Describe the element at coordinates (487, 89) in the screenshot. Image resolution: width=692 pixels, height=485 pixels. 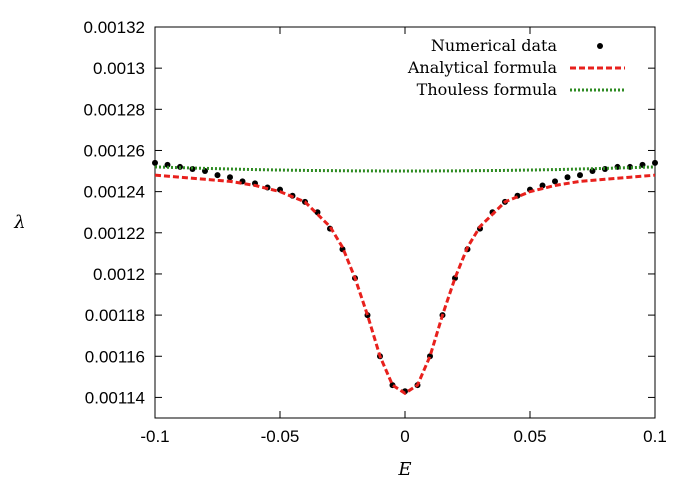
I see `legend-label: Thouless formula` at that location.